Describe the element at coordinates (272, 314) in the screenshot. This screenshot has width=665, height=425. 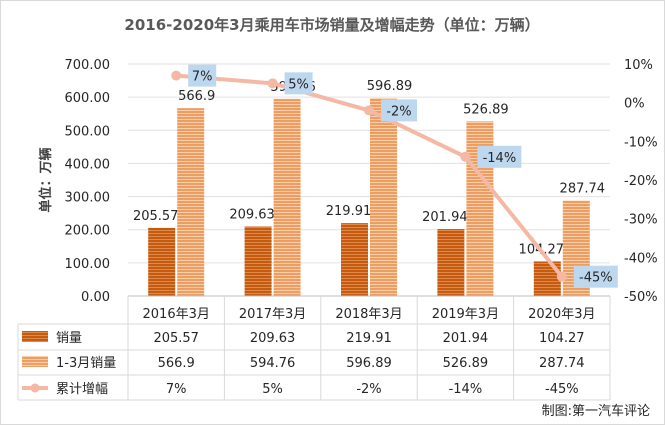
I see `x-tick-label: 2017年3月` at that location.